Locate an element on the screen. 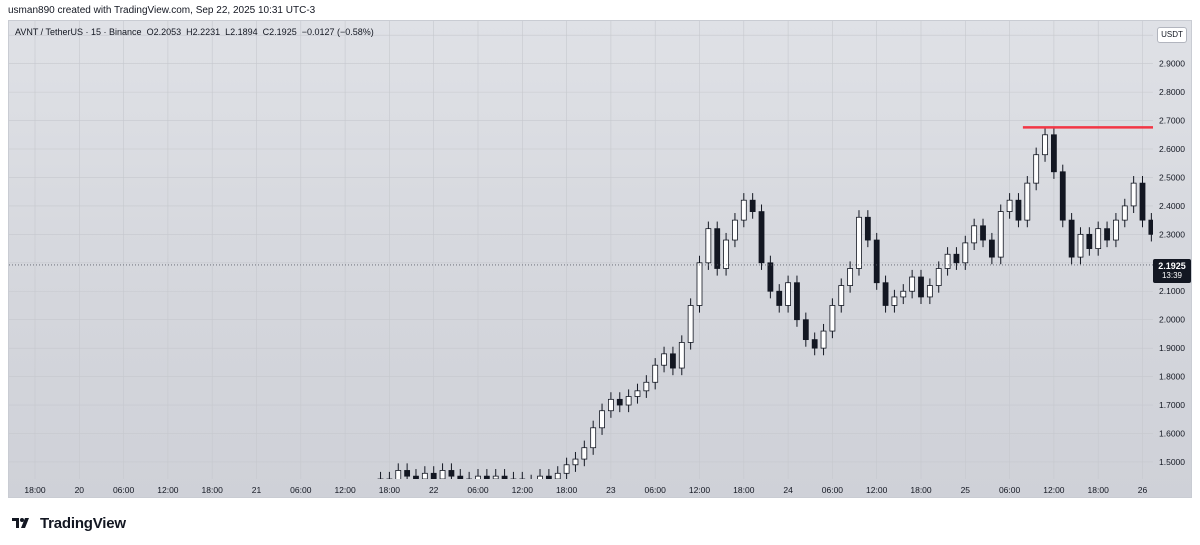  time-tick-label: 20 is located at coordinates (80, 490).